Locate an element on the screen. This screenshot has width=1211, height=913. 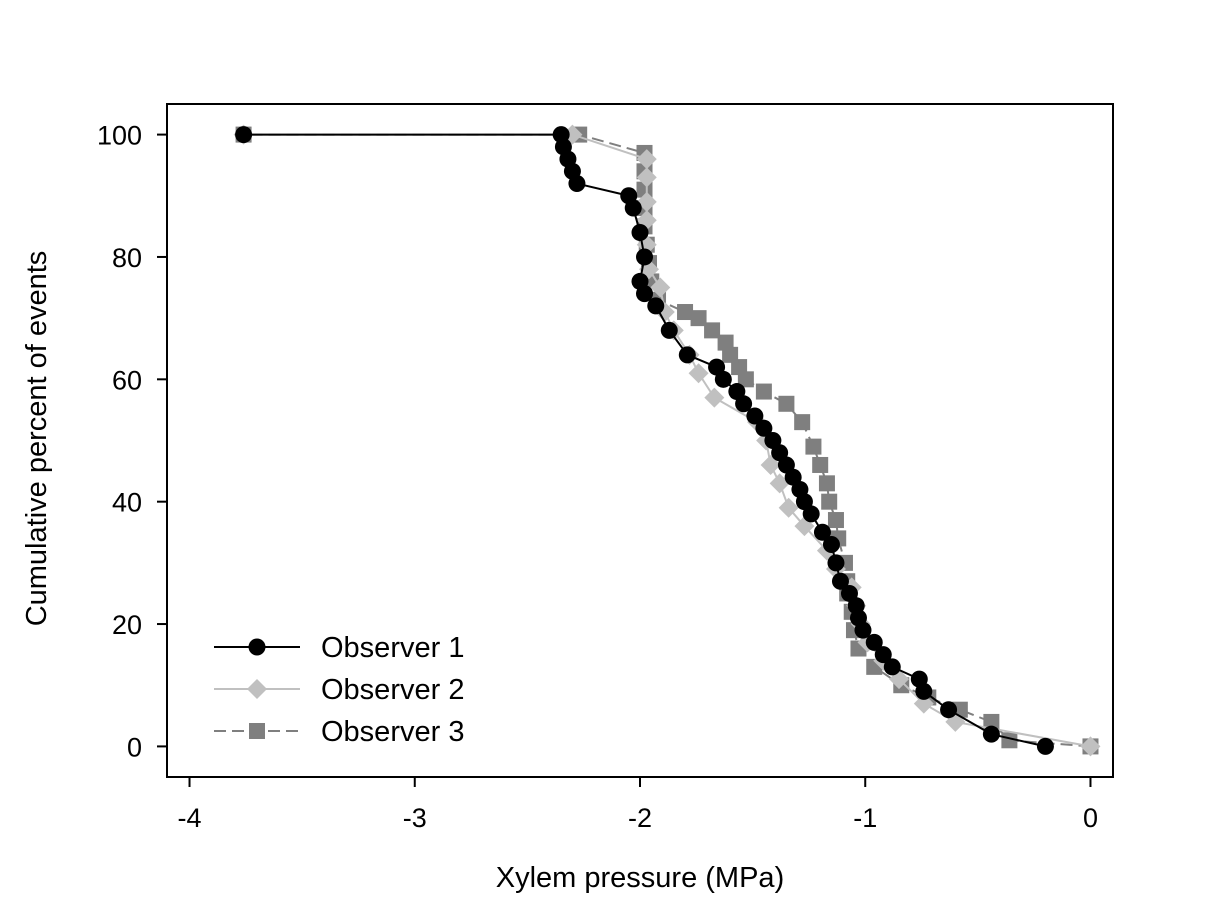
y-tick-label: 40 is located at coordinates (127, 503).